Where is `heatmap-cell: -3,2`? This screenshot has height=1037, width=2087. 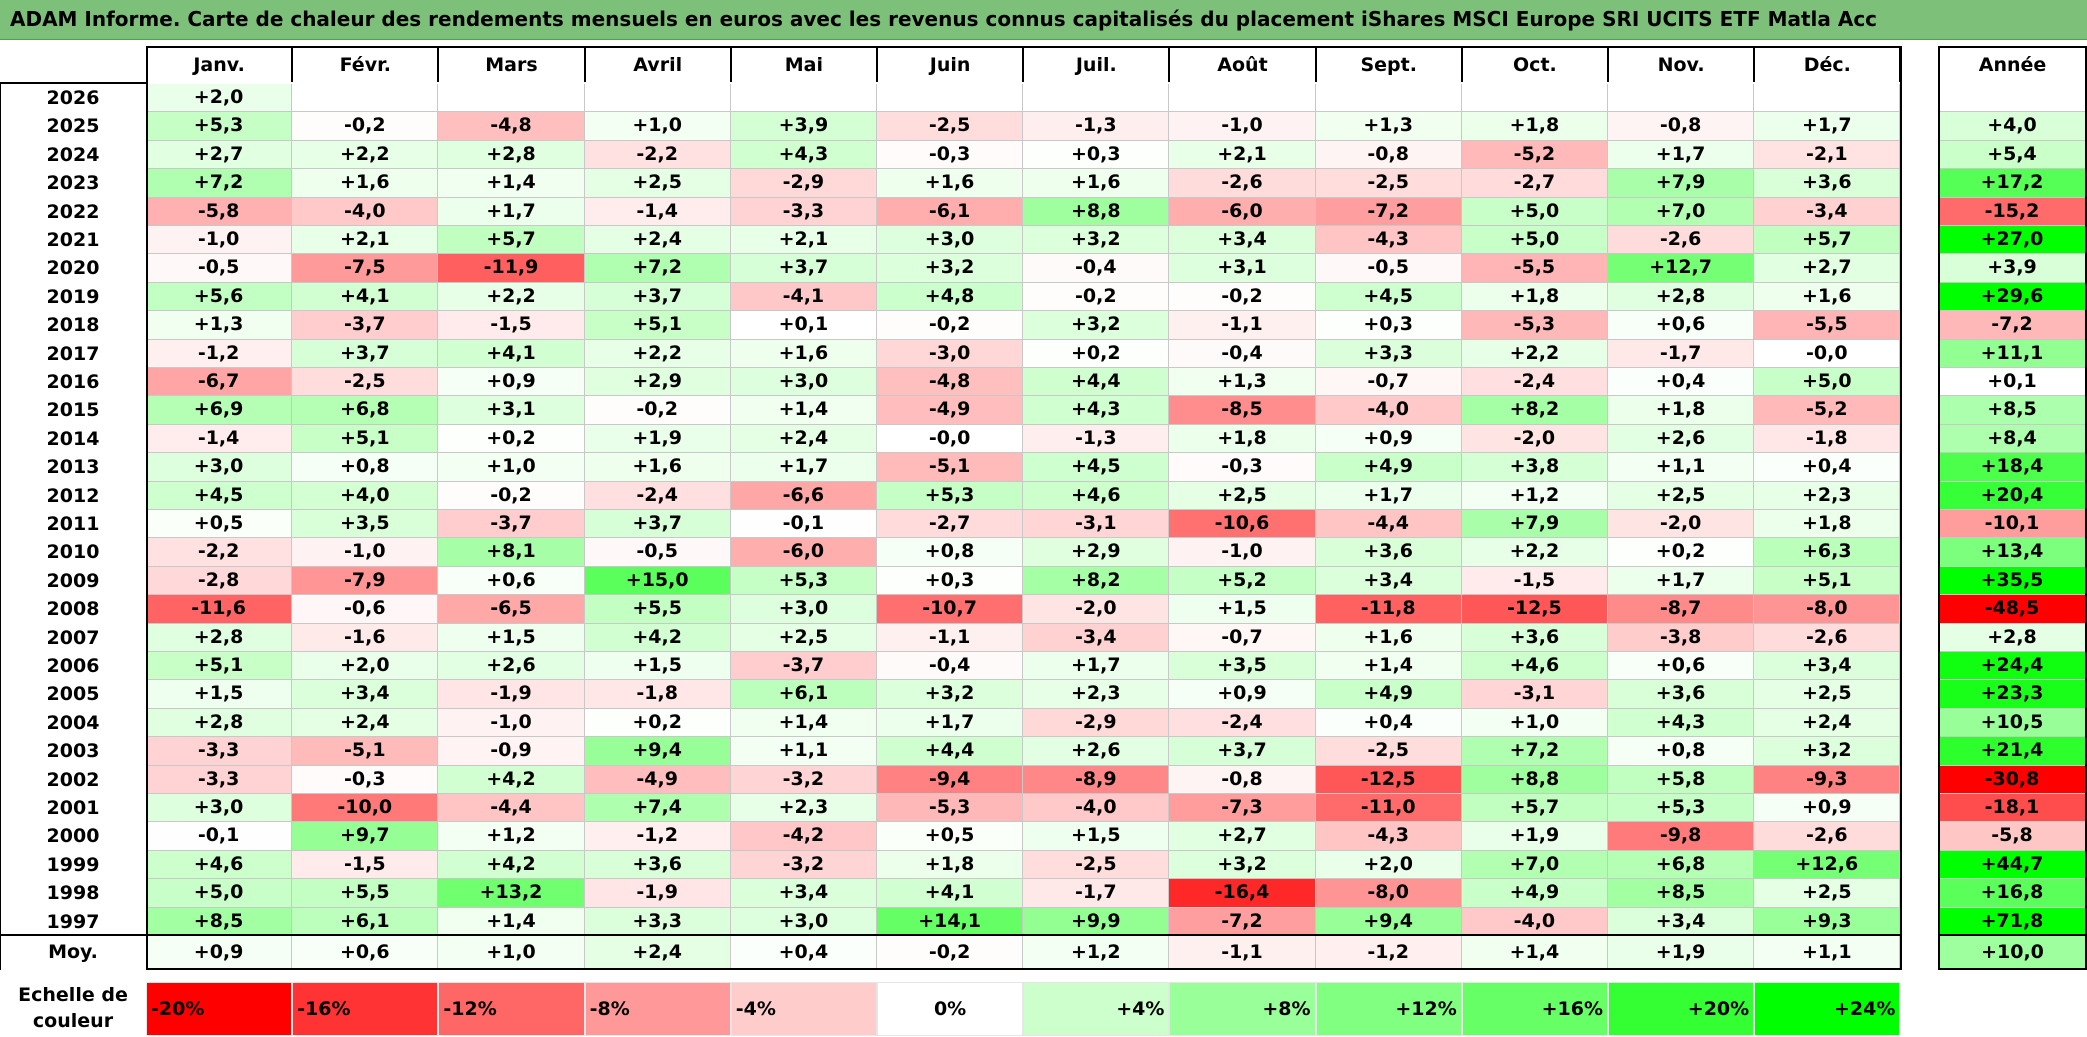
heatmap-cell: -3,2 is located at coordinates (803, 779).